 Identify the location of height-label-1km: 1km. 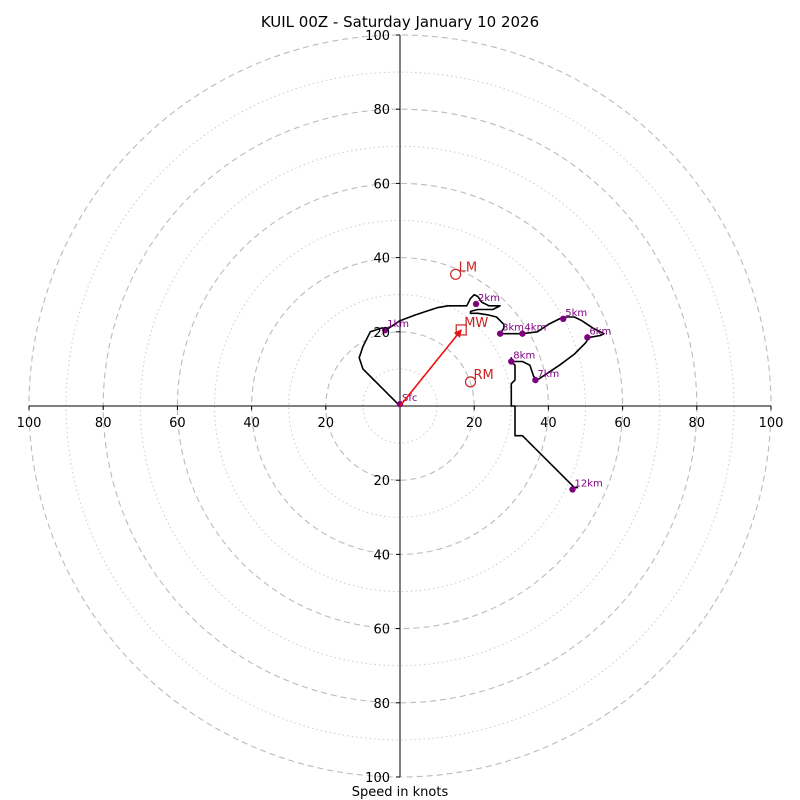
(398, 324).